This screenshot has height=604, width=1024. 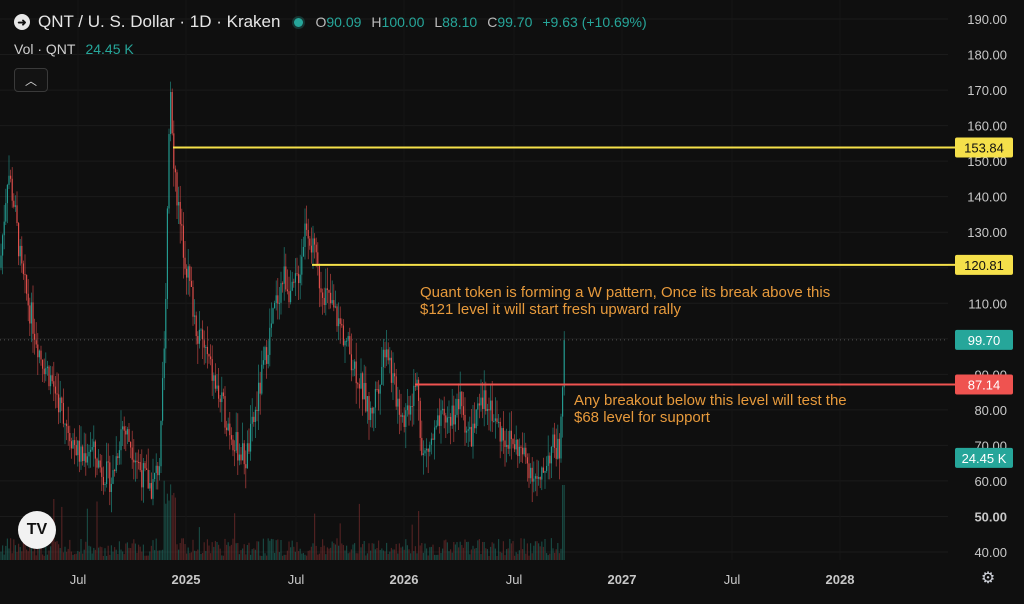 What do you see at coordinates (31, 80) in the screenshot?
I see `collapse-legend-button: ︿` at bounding box center [31, 80].